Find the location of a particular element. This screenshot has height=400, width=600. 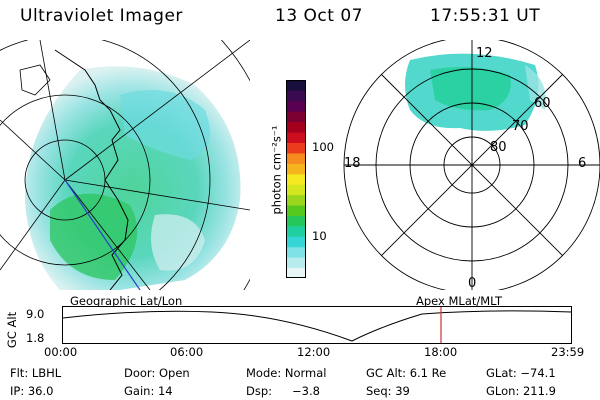

info-mode: Mode: Normal is located at coordinates (286, 373).